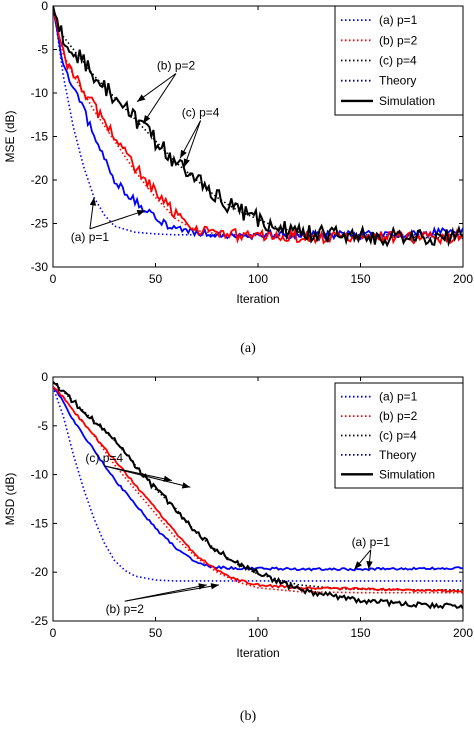  What do you see at coordinates (40, 267) in the screenshot?
I see `y-tick-label: -30` at bounding box center [40, 267].